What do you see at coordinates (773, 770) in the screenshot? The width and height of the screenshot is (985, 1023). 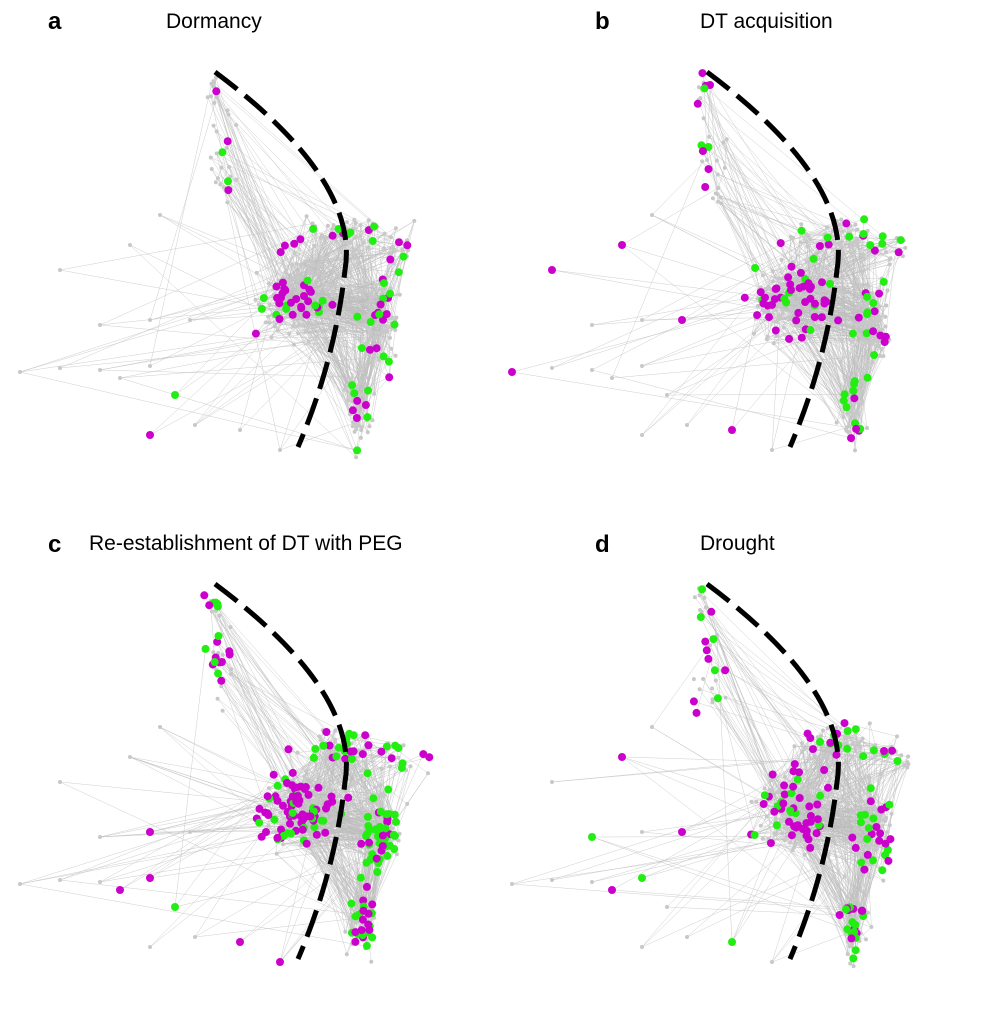 I see `dashed-divider-arc` at bounding box center [773, 770].